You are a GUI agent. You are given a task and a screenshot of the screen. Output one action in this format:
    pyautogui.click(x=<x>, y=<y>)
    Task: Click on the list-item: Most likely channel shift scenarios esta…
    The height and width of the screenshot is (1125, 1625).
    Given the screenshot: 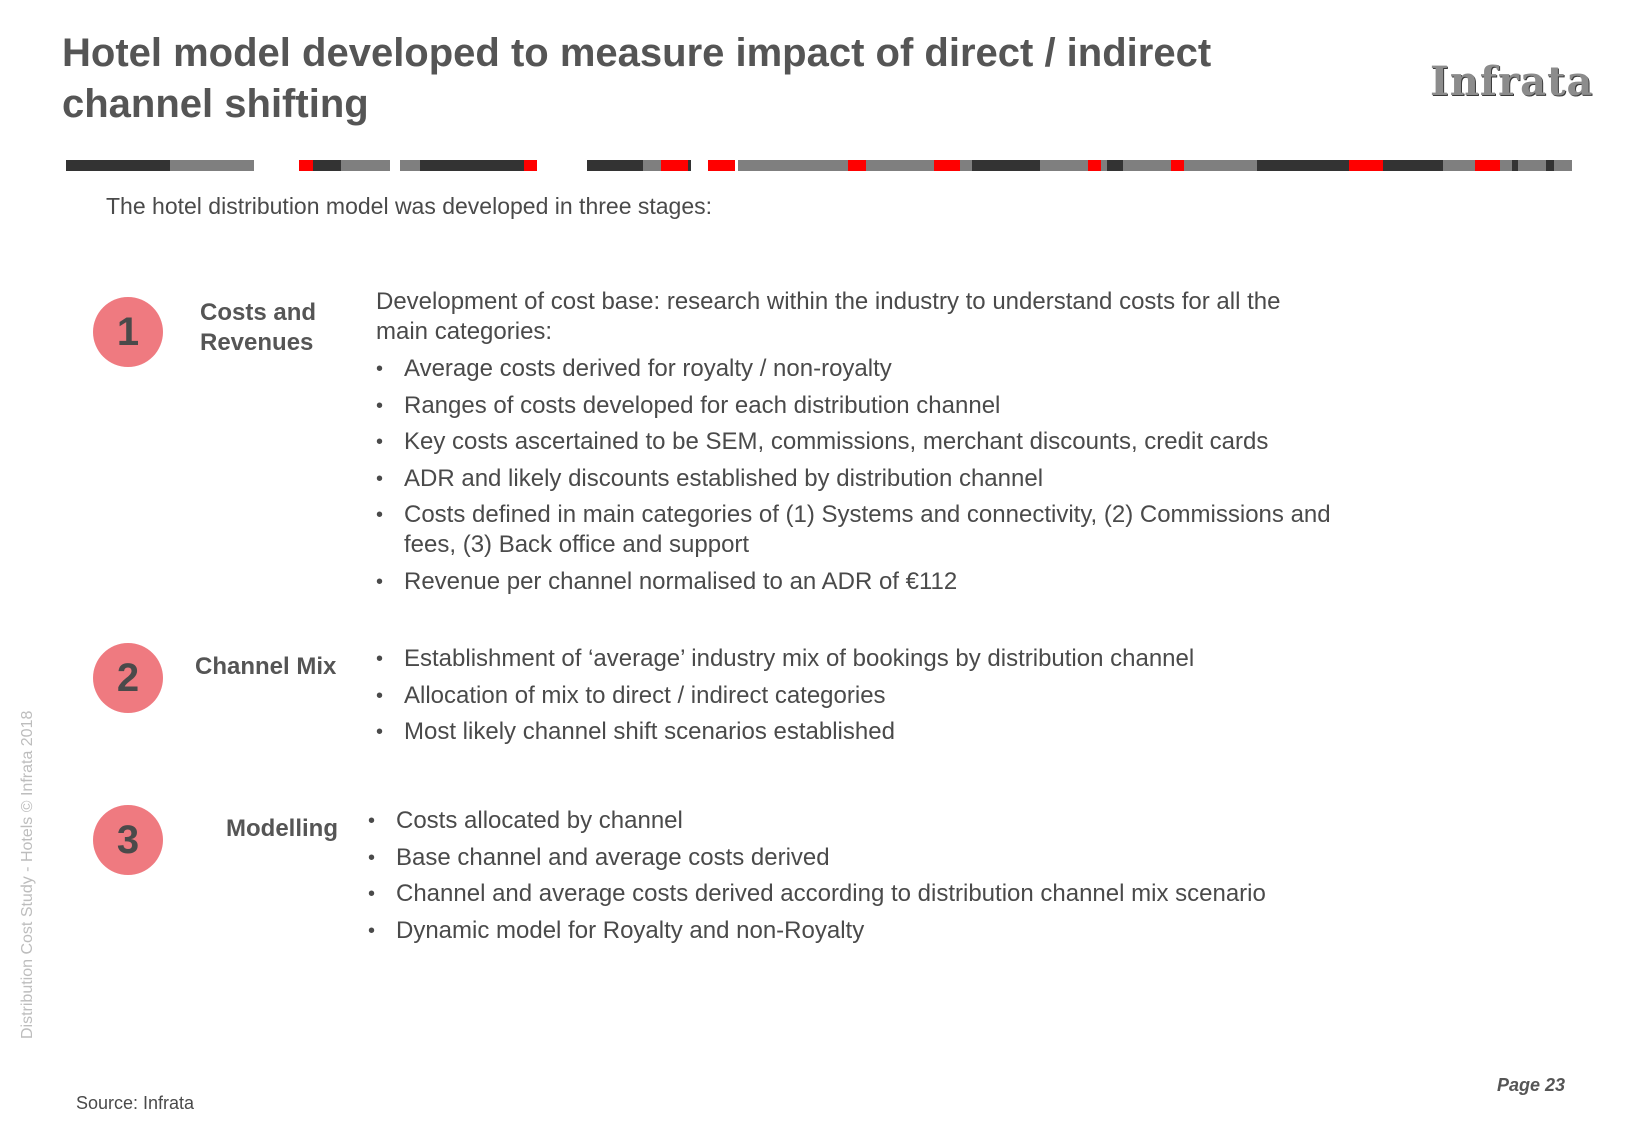 What is the action you would take?
    pyautogui.click(x=856, y=732)
    